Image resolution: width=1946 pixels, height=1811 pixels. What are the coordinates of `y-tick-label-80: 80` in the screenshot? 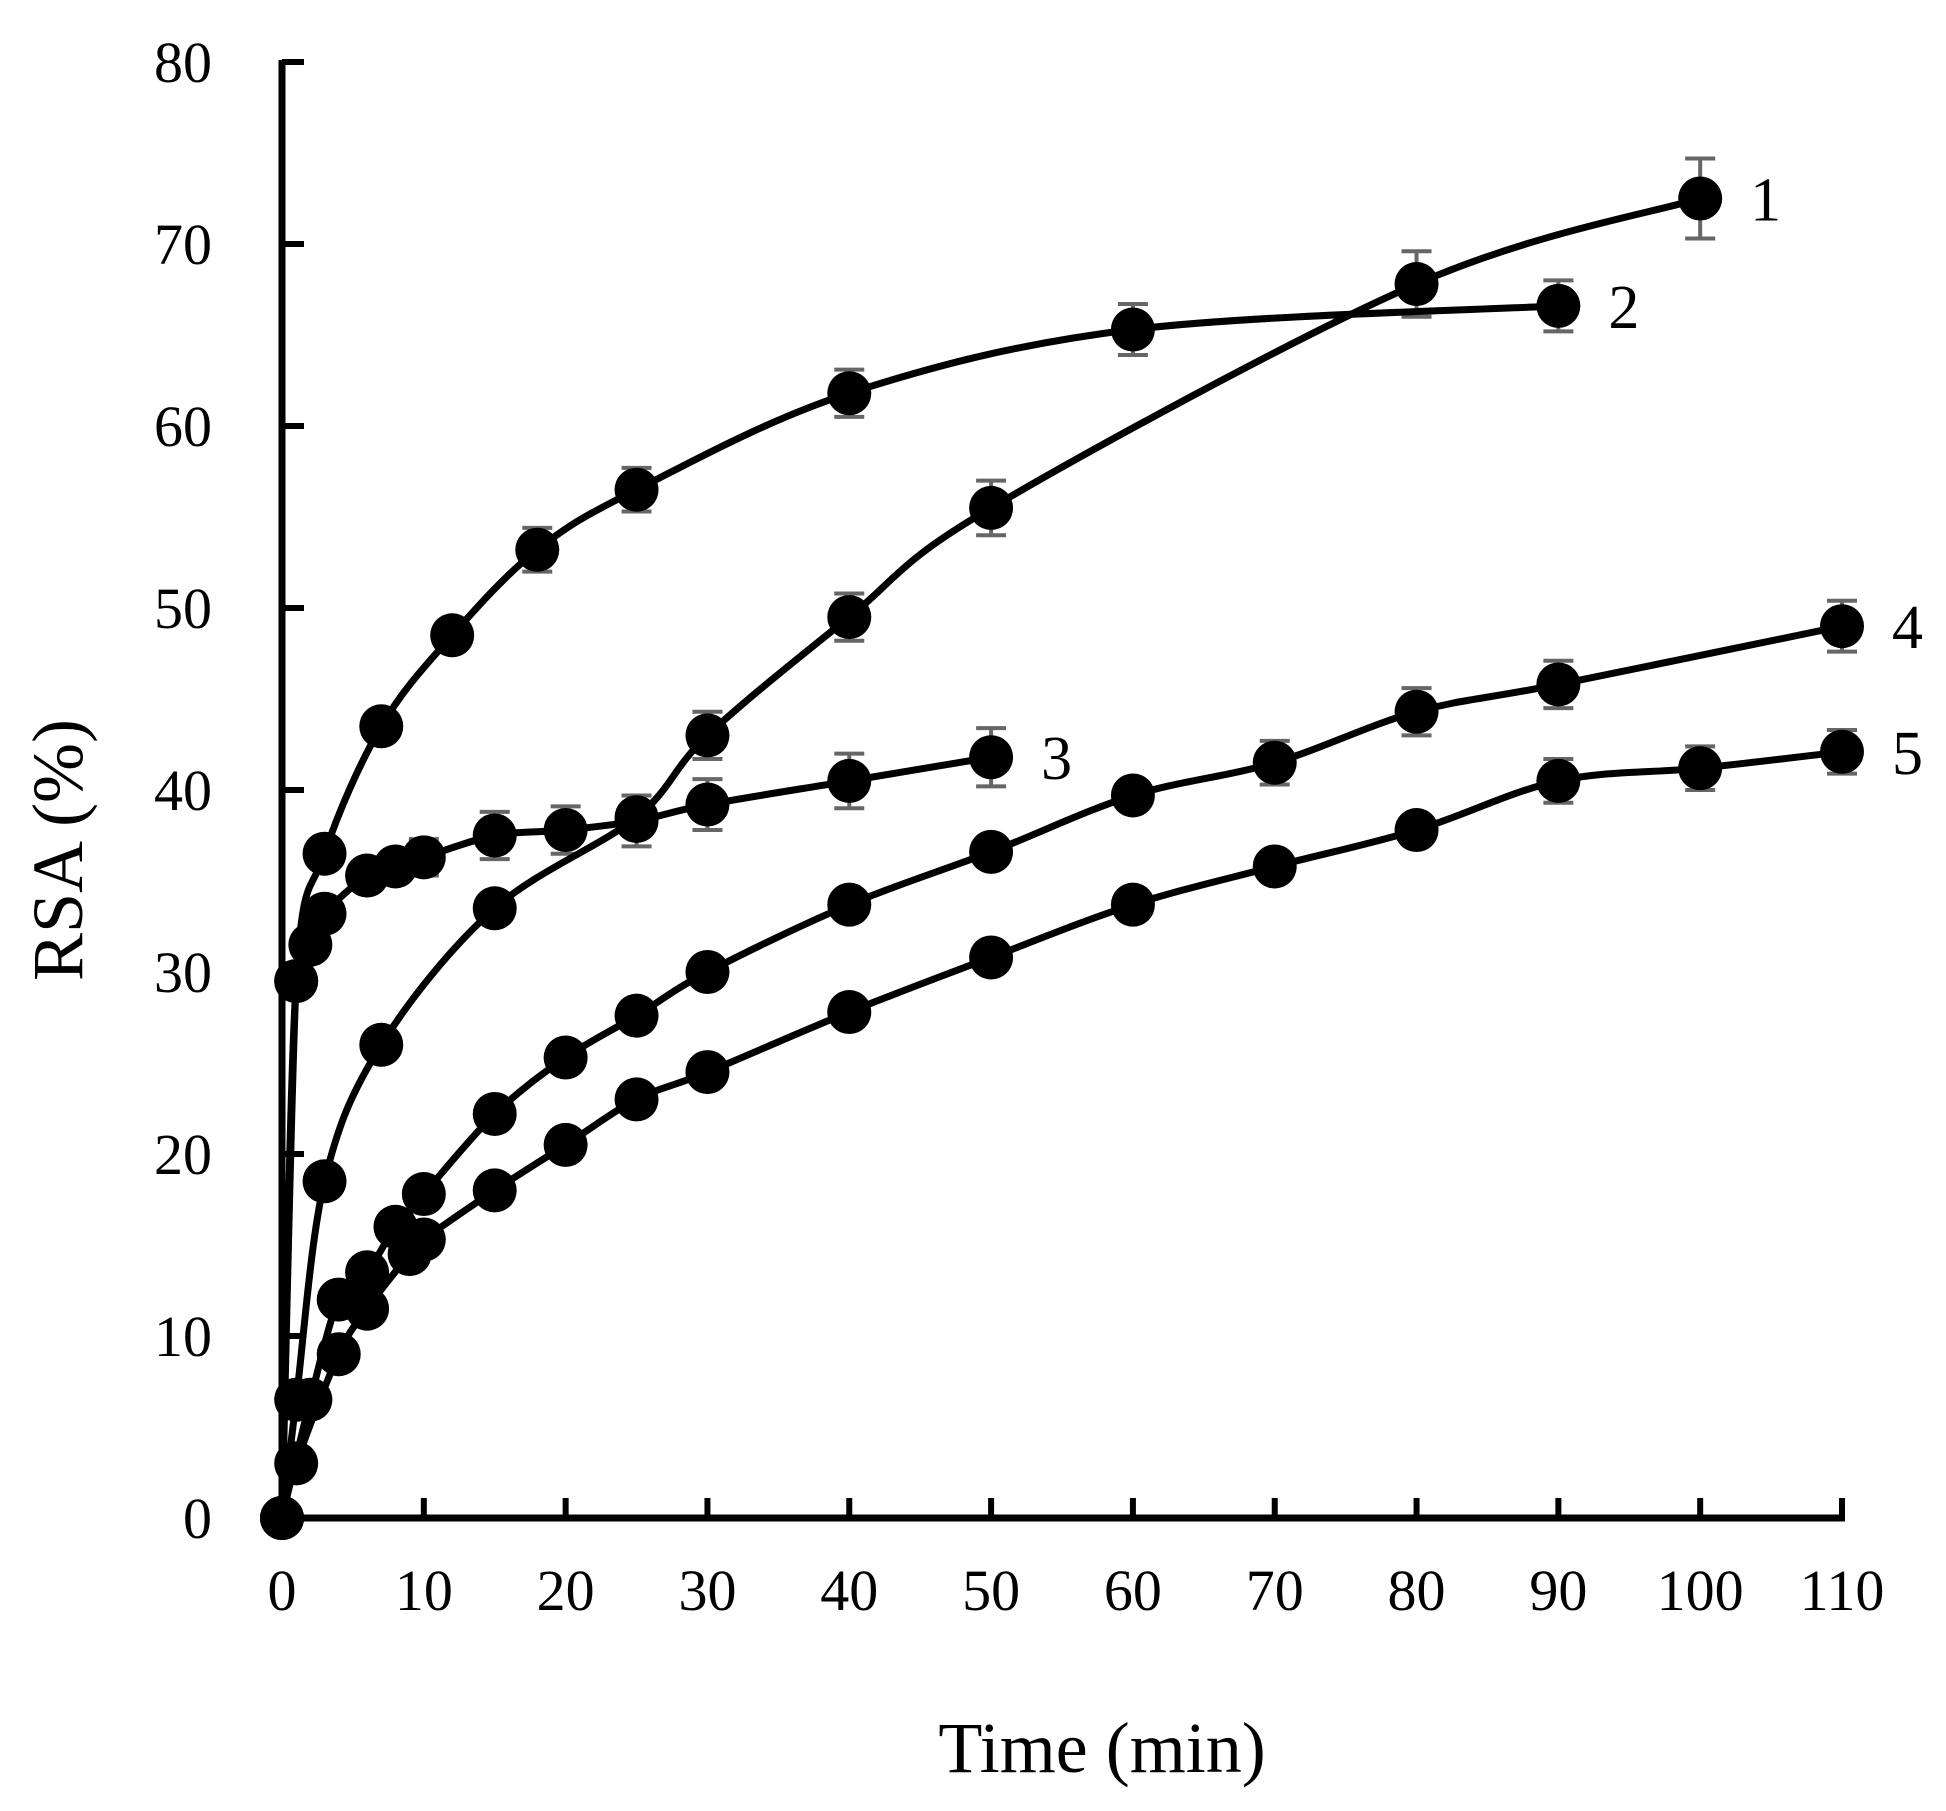 It's located at (183, 62).